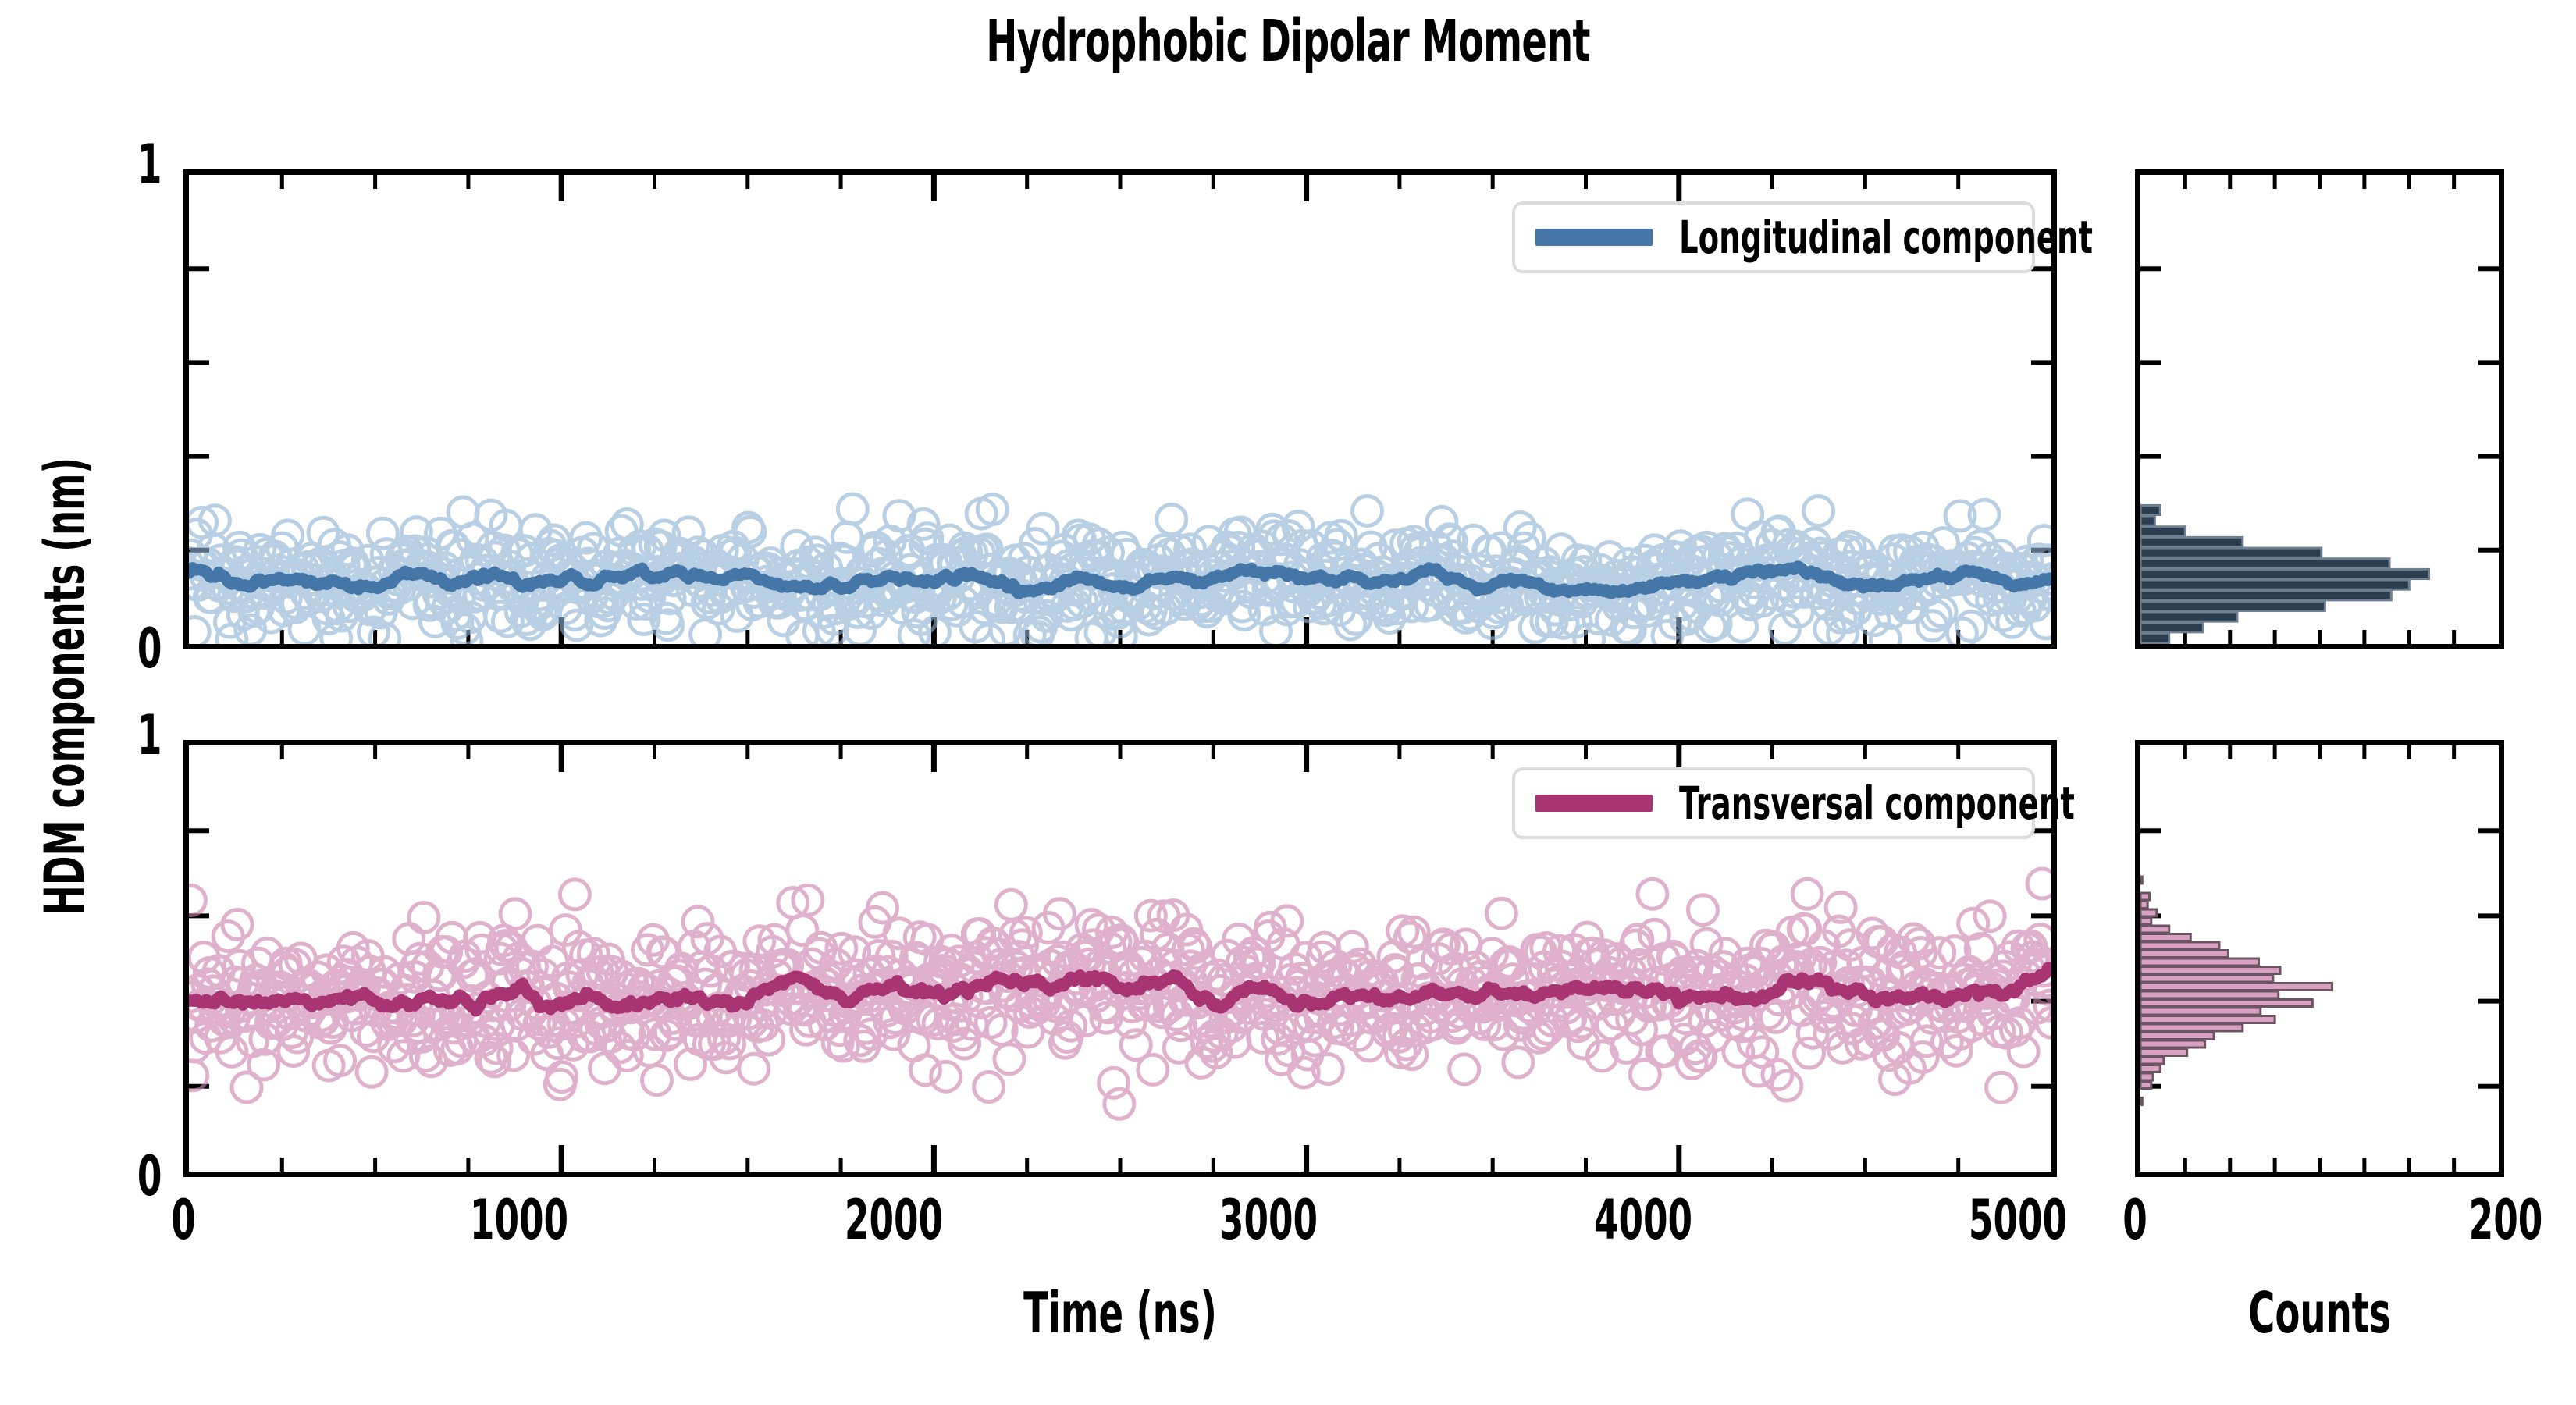  I want to click on legend-transversal: Transversal component, so click(1793, 803).